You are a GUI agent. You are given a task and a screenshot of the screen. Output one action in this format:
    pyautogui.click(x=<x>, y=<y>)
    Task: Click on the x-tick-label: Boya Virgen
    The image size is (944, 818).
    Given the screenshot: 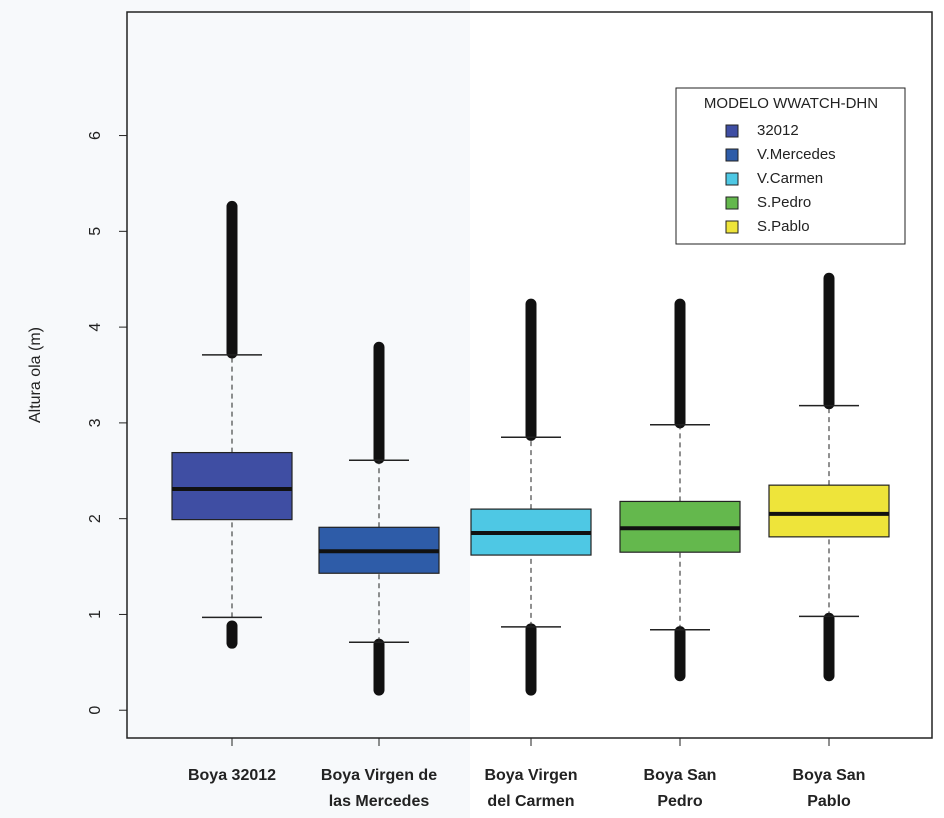 What is the action you would take?
    pyautogui.click(x=530, y=775)
    